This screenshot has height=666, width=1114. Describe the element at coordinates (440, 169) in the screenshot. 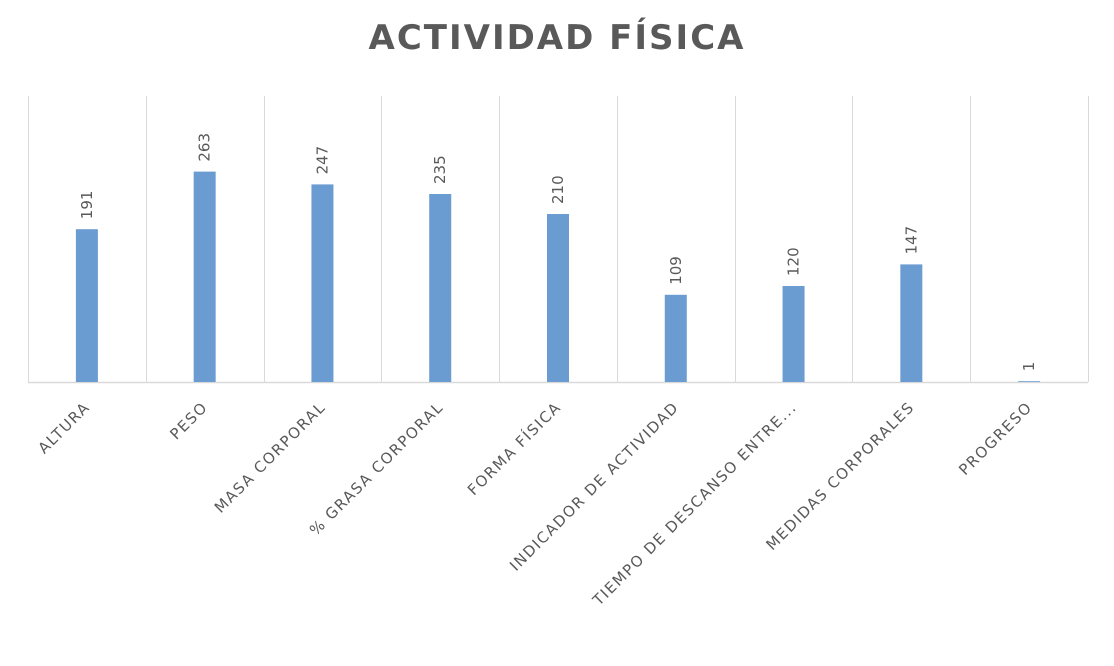

I see `data-label-4: 235` at that location.